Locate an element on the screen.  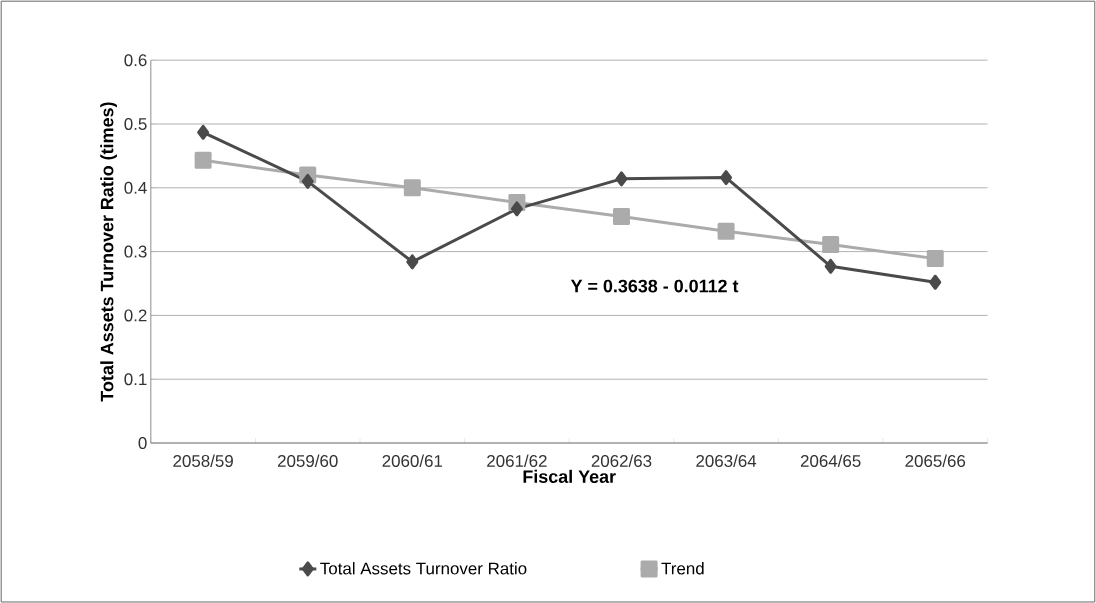
x-axis-title: Fiscal Year is located at coordinates (569, 476).